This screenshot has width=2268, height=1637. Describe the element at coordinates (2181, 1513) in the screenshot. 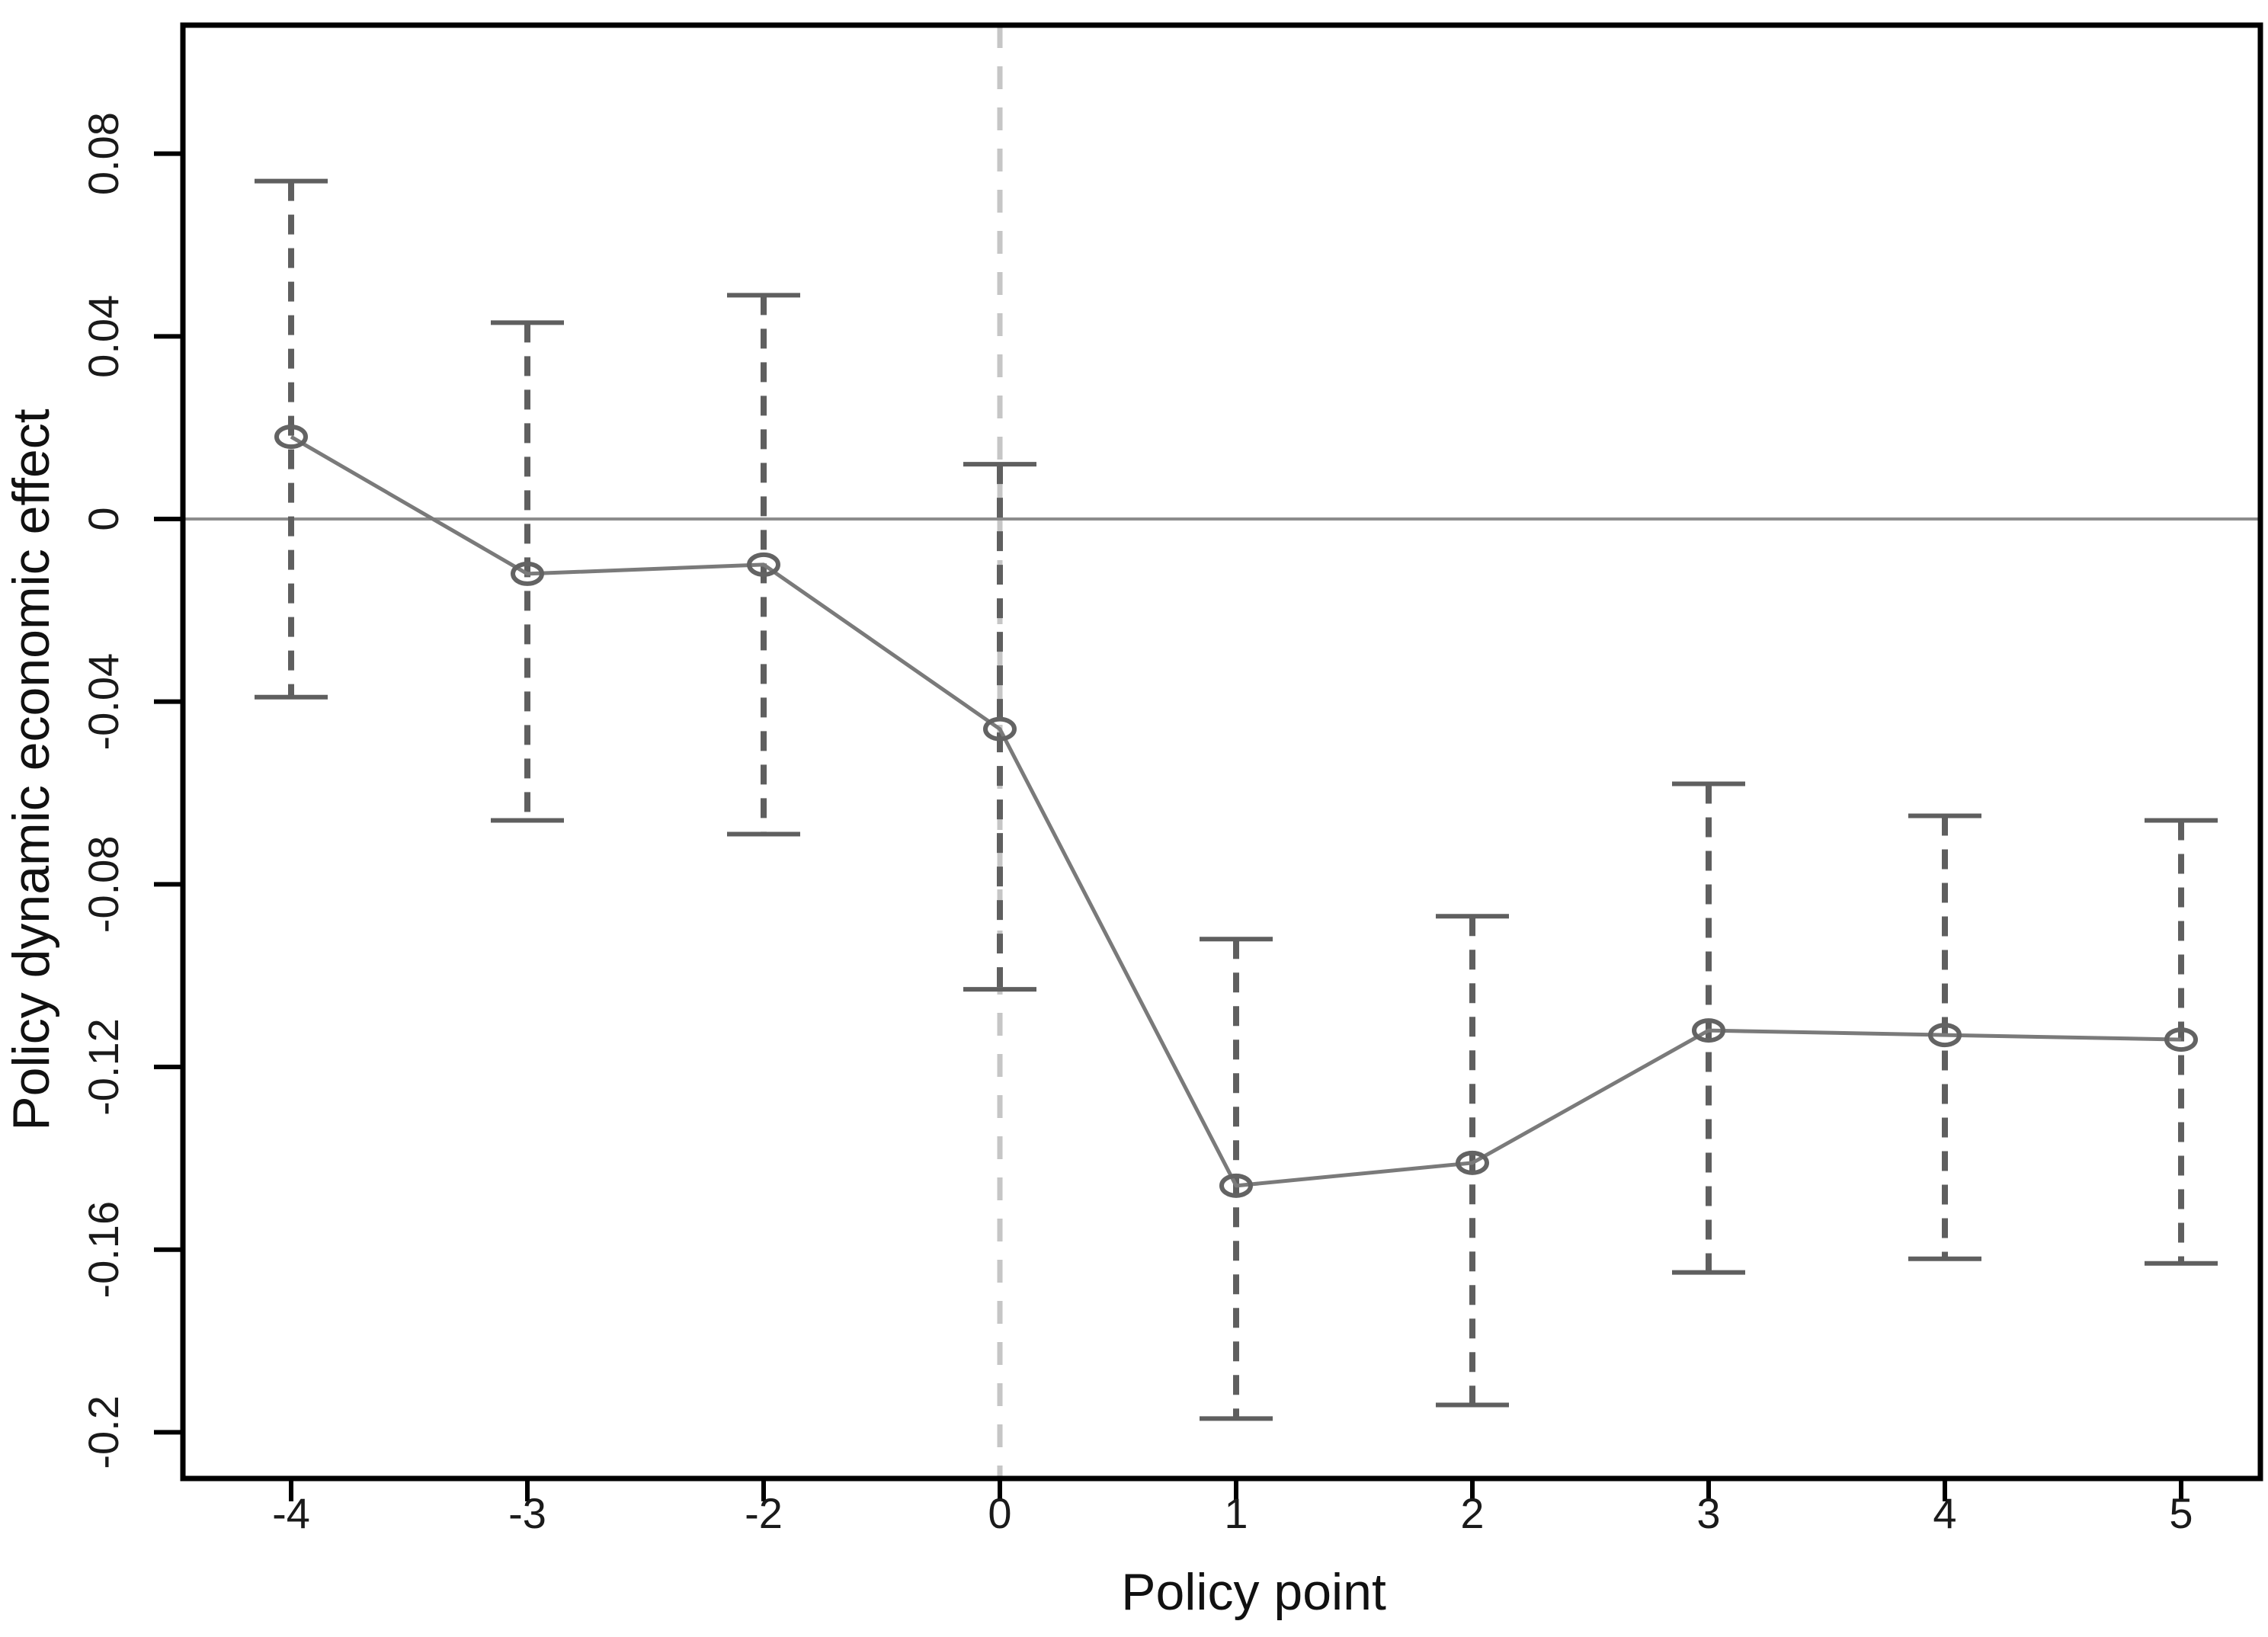

I see `x-tick-label: 5` at that location.